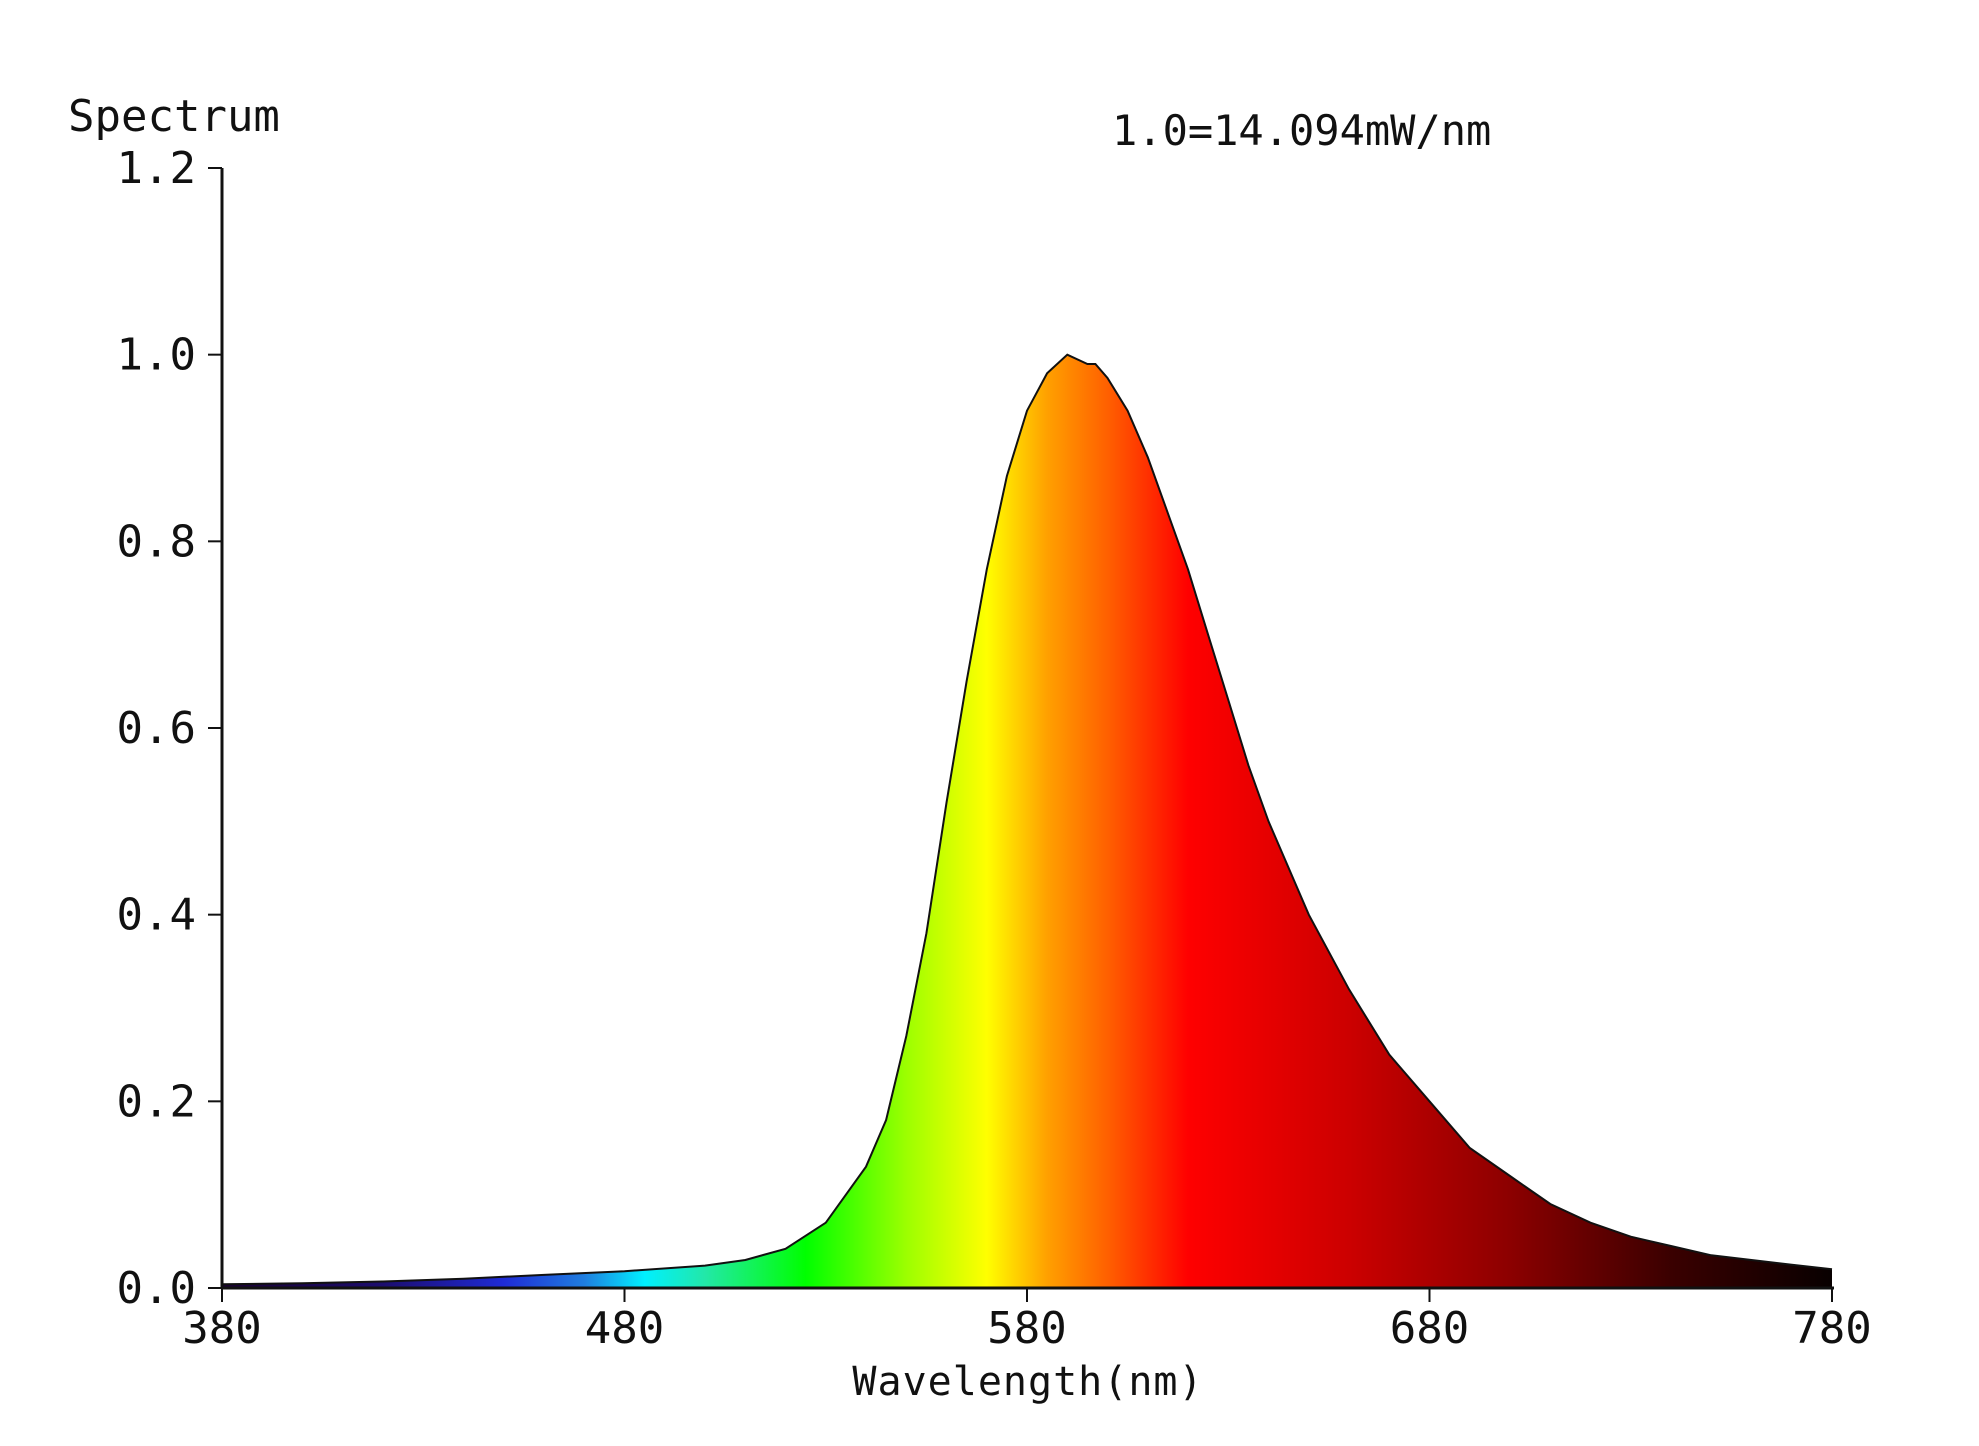 This screenshot has height=1446, width=1979. I want to click on x-tick-label: 580, so click(1026, 1328).